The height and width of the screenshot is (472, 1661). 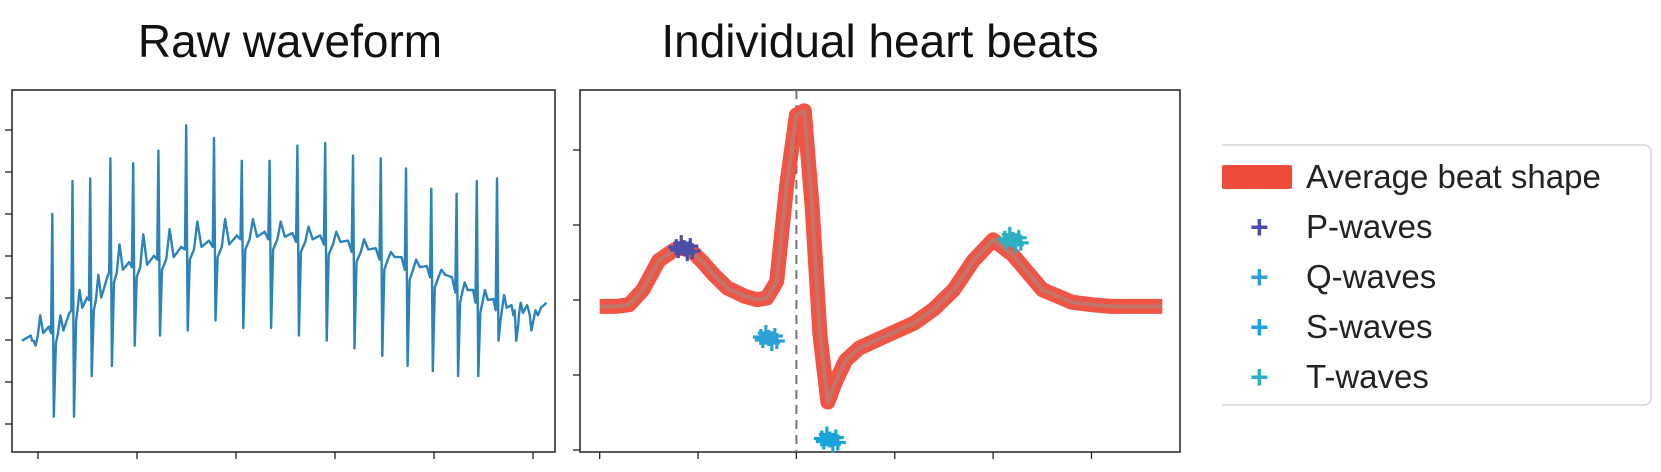 I want to click on legend-label: Average beat shape, so click(x=1453, y=176).